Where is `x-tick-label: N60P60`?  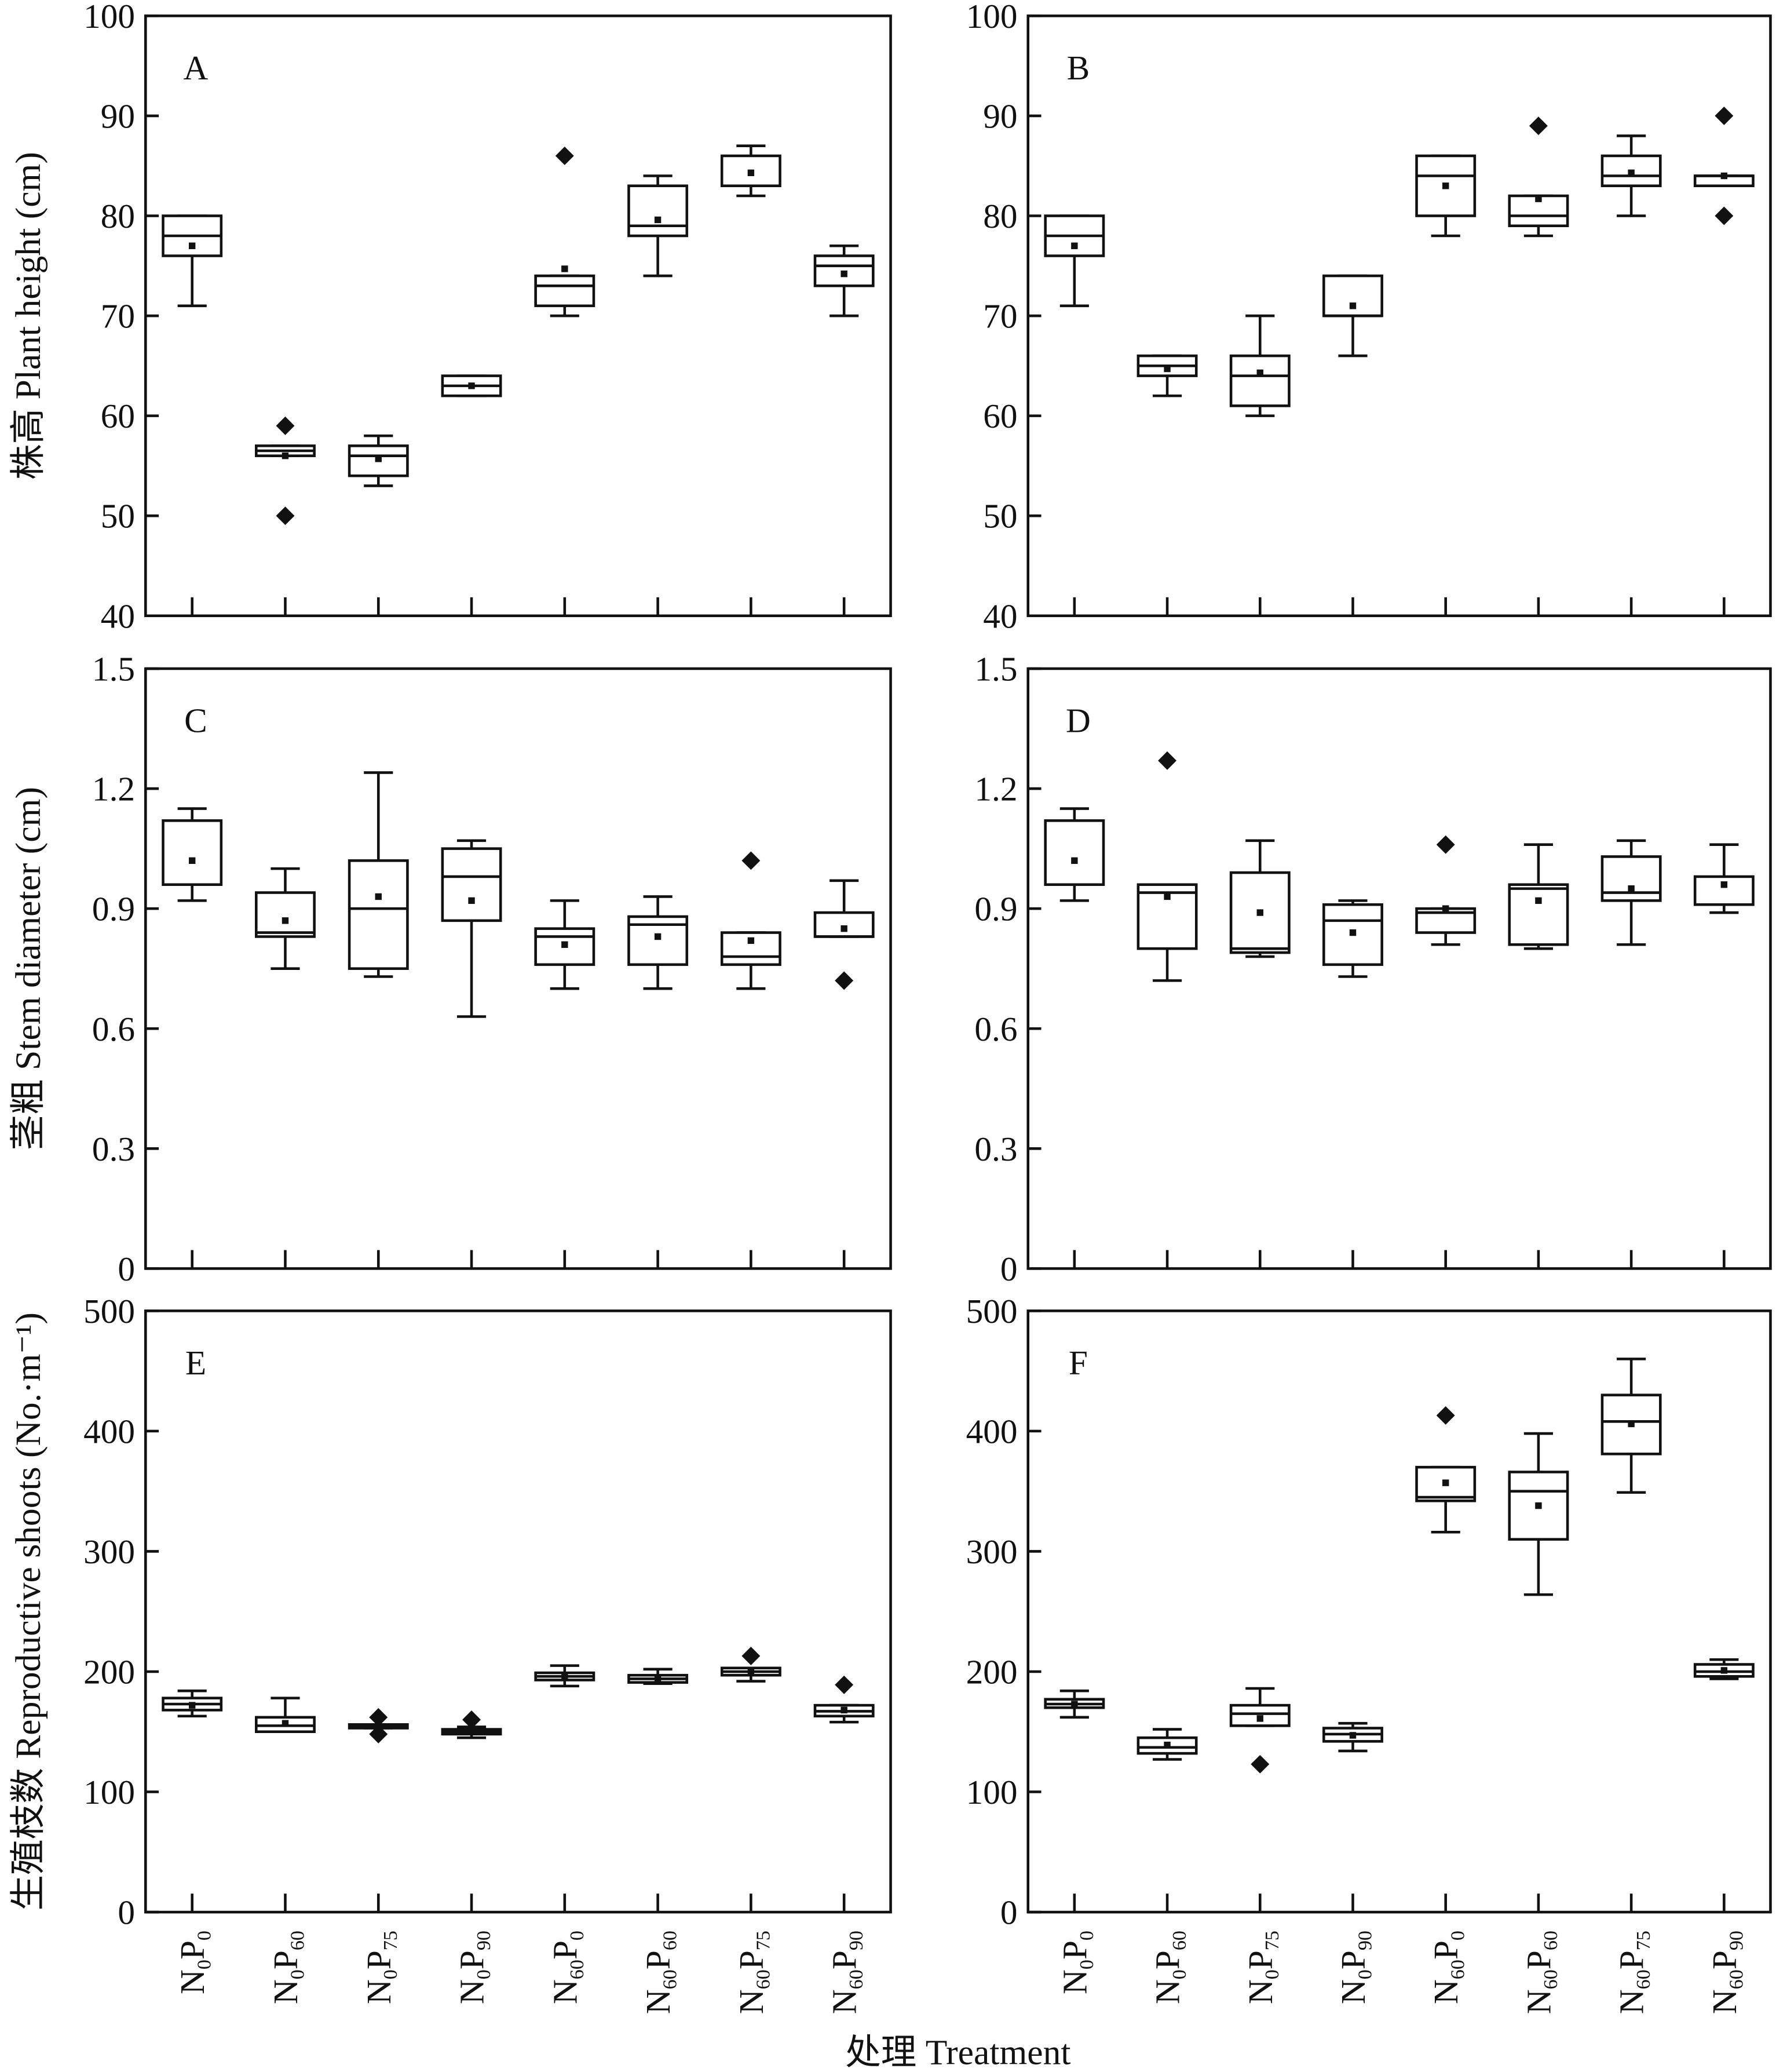
x-tick-label: N60P60 is located at coordinates (1540, 1972).